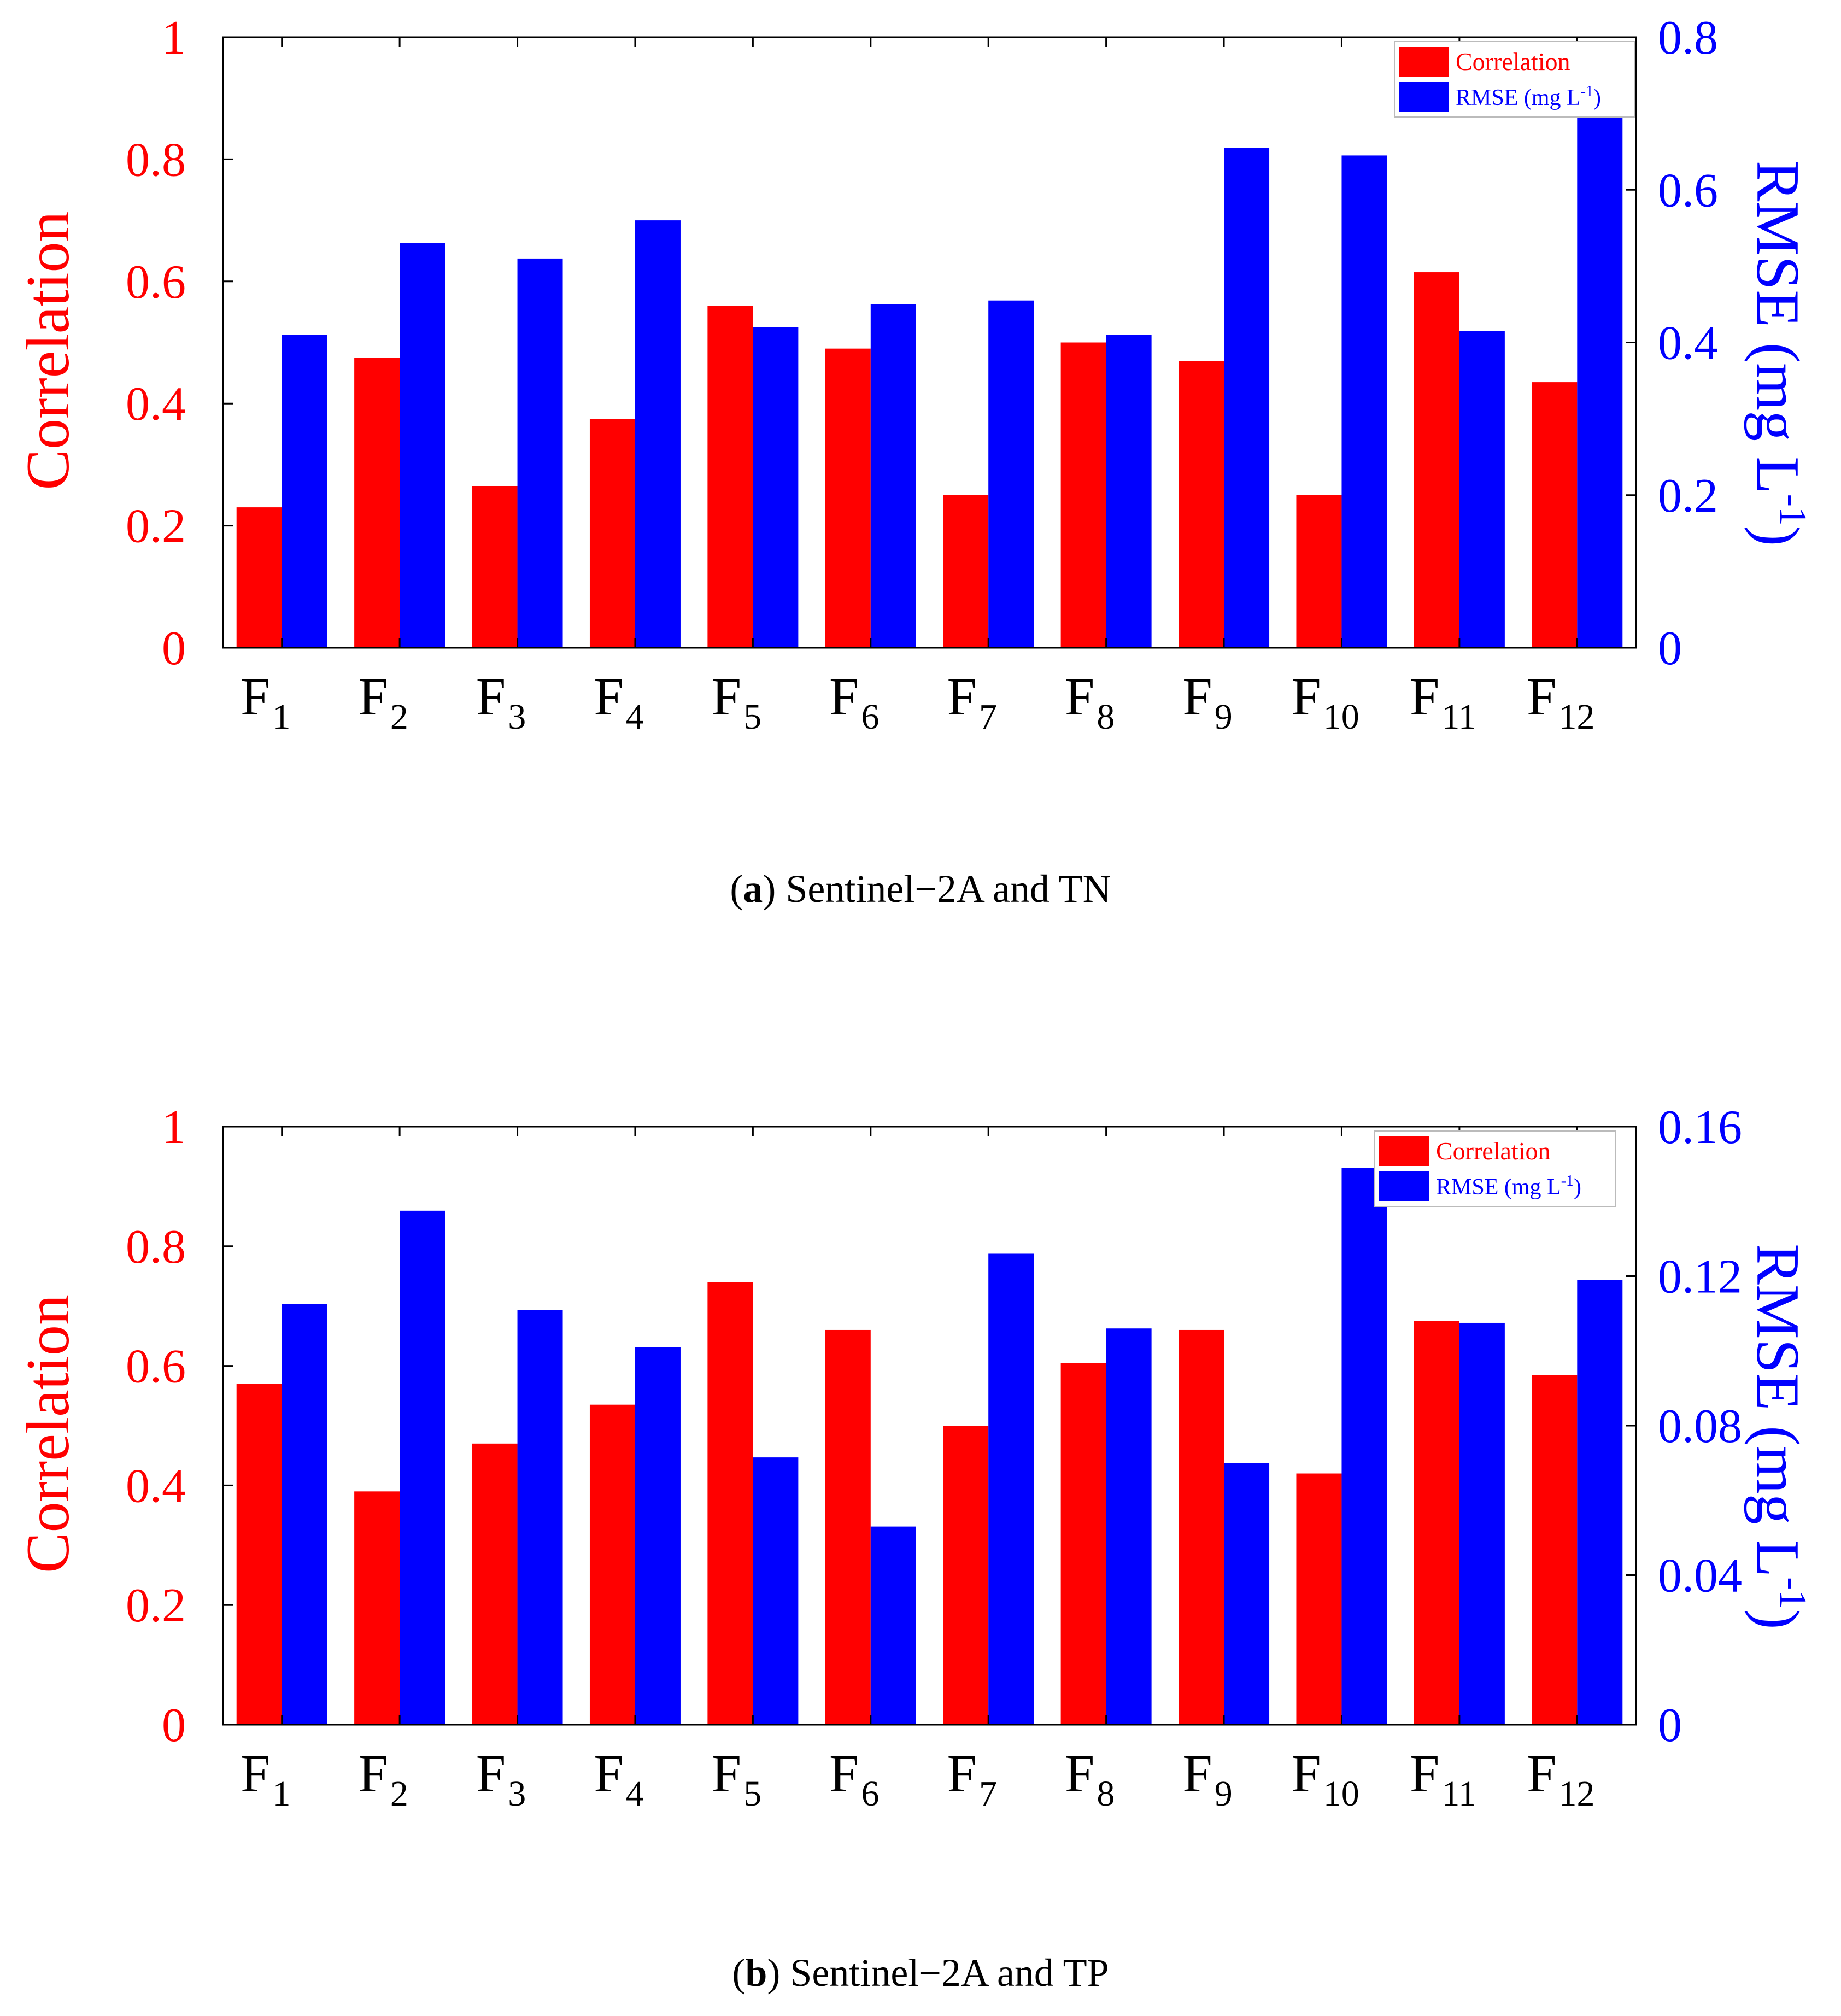  What do you see at coordinates (501, 702) in the screenshot?
I see `x-tick-label-a-f3: F3` at bounding box center [501, 702].